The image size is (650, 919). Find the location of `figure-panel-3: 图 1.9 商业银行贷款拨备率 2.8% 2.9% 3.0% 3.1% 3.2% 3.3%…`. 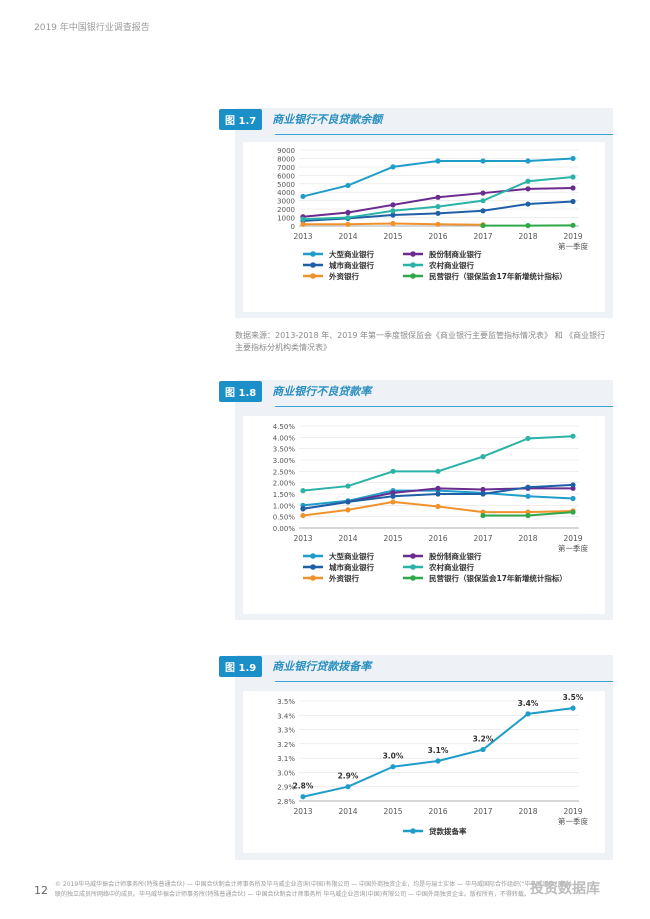

figure-panel-3: 图 1.9 商业银行贷款拨备率 2.8% 2.9% 3.0% 3.1% 3.2% 3.3%… is located at coordinates (416, 757).